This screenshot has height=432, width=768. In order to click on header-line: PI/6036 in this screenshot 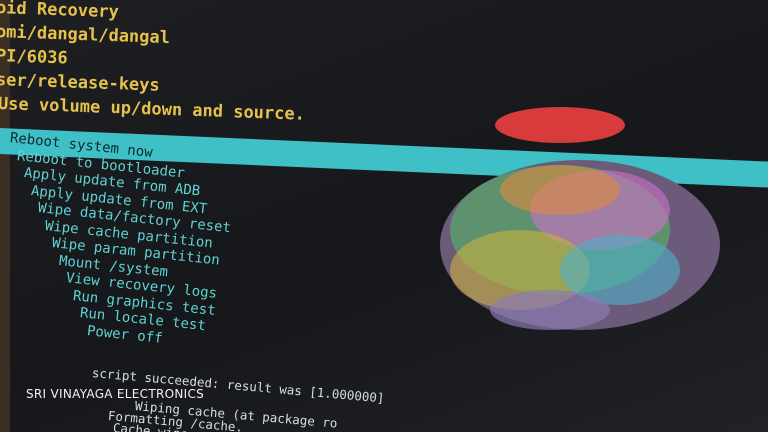, I will do `click(34, 57)`.